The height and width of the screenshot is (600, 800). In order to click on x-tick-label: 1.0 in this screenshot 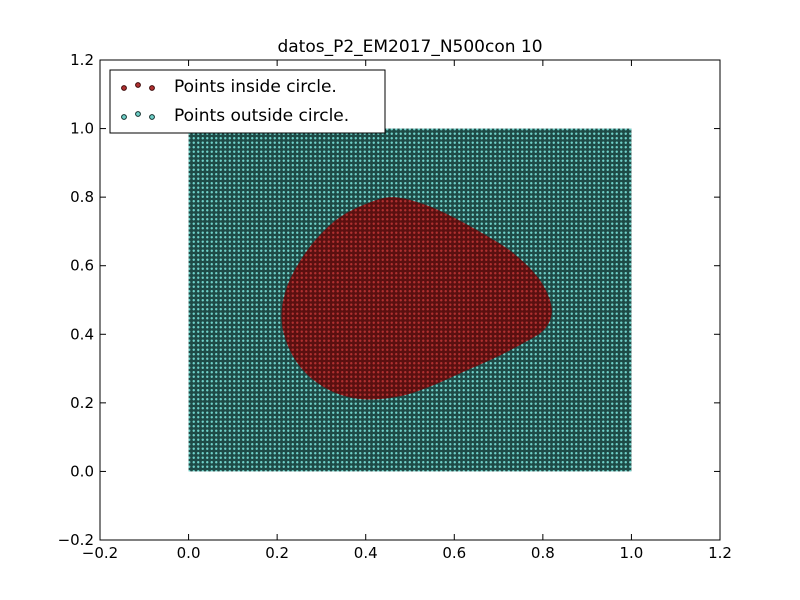, I will do `click(631, 553)`.